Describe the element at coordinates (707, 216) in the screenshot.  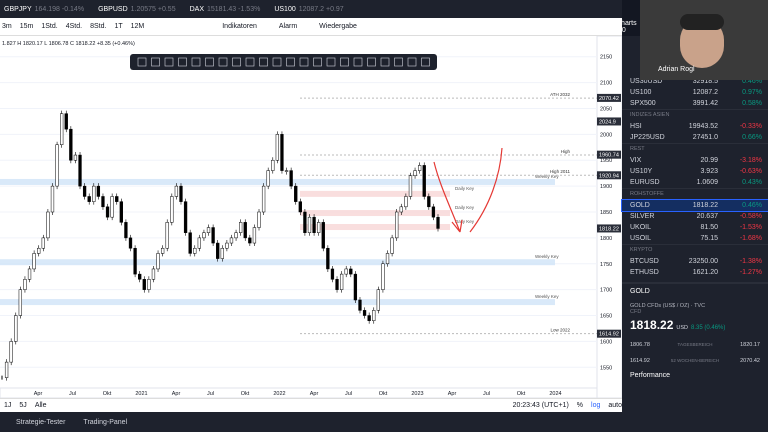
I see `last: 20.637` at that location.